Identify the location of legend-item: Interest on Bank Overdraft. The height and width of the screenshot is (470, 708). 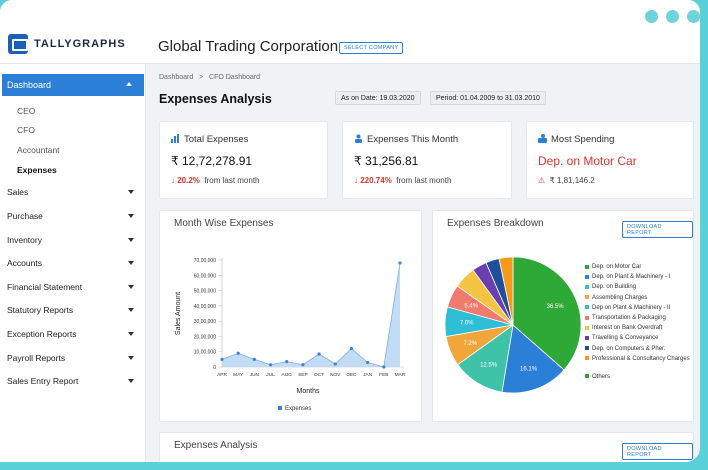
(638, 328).